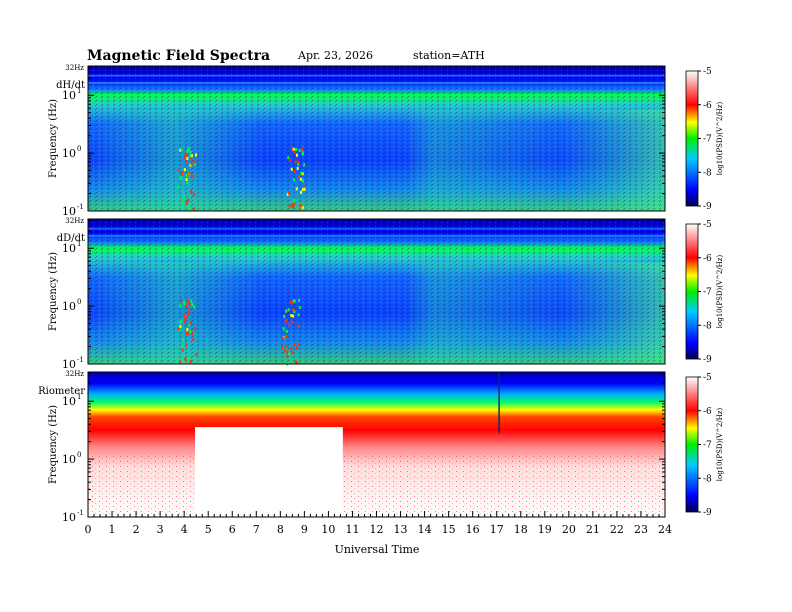 The width and height of the screenshot is (792, 612). I want to click on colorbar-tick-1-2: -7, so click(707, 140).